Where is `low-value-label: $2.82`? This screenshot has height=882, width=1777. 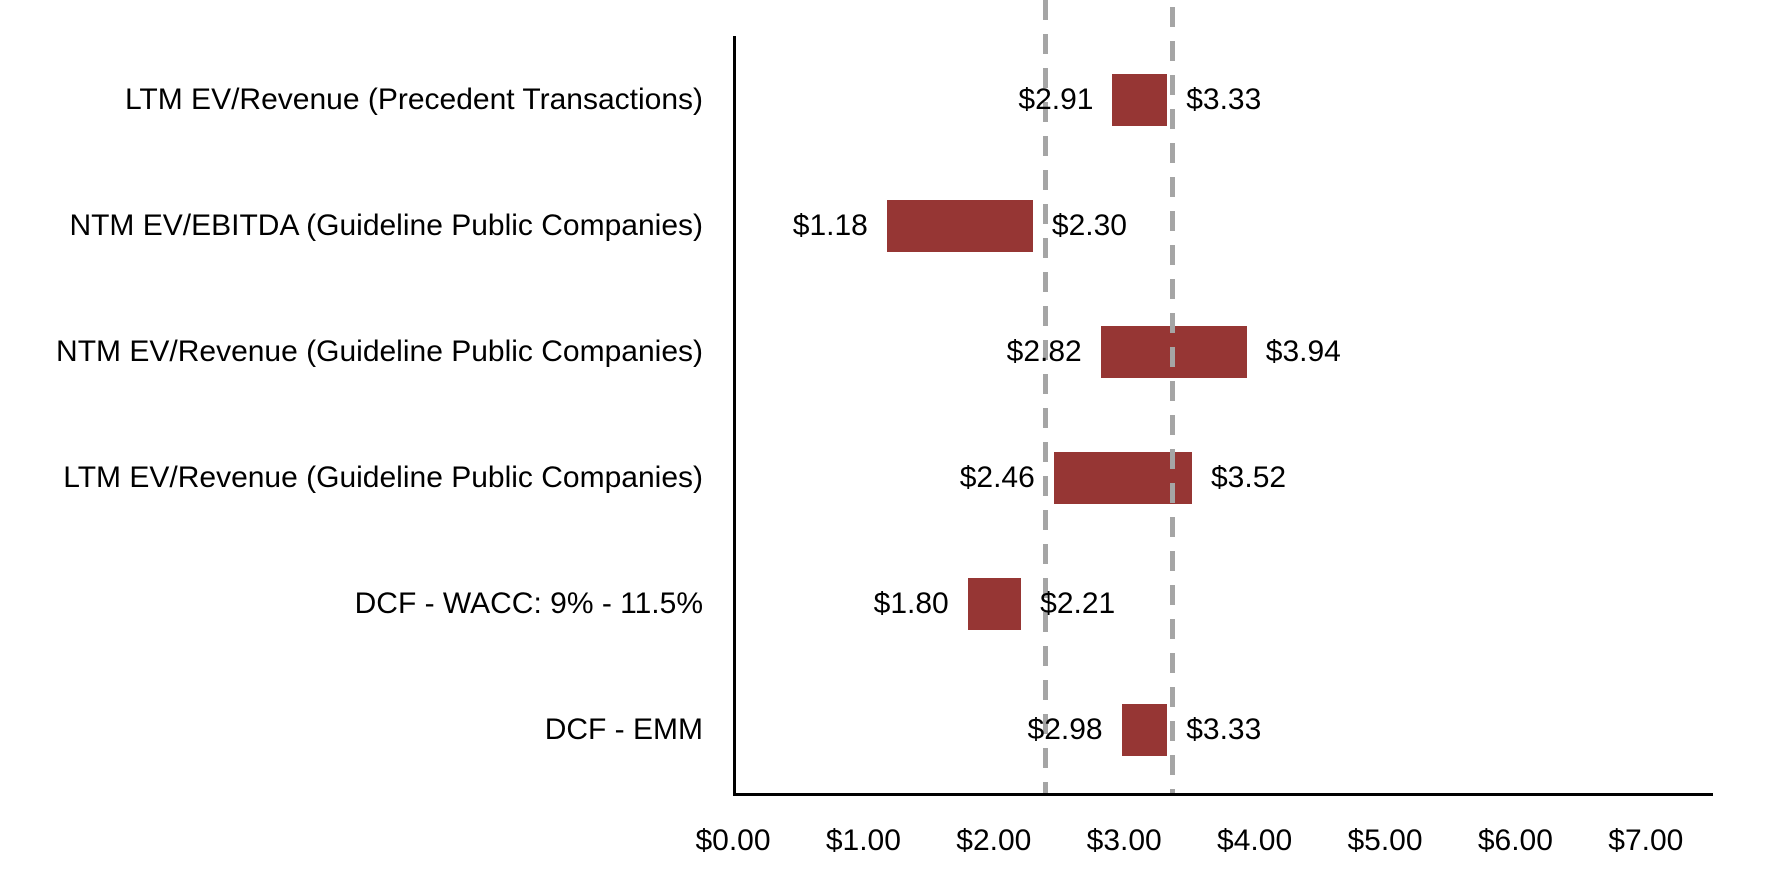
low-value-label: $2.82 is located at coordinates (1044, 351).